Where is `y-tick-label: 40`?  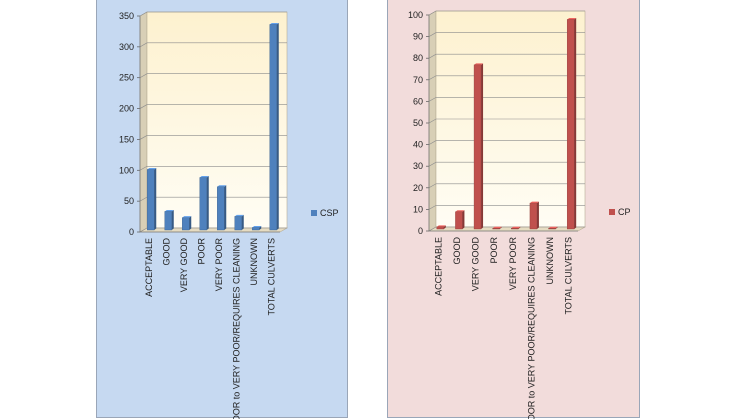
y-tick-label: 40 is located at coordinates (418, 145).